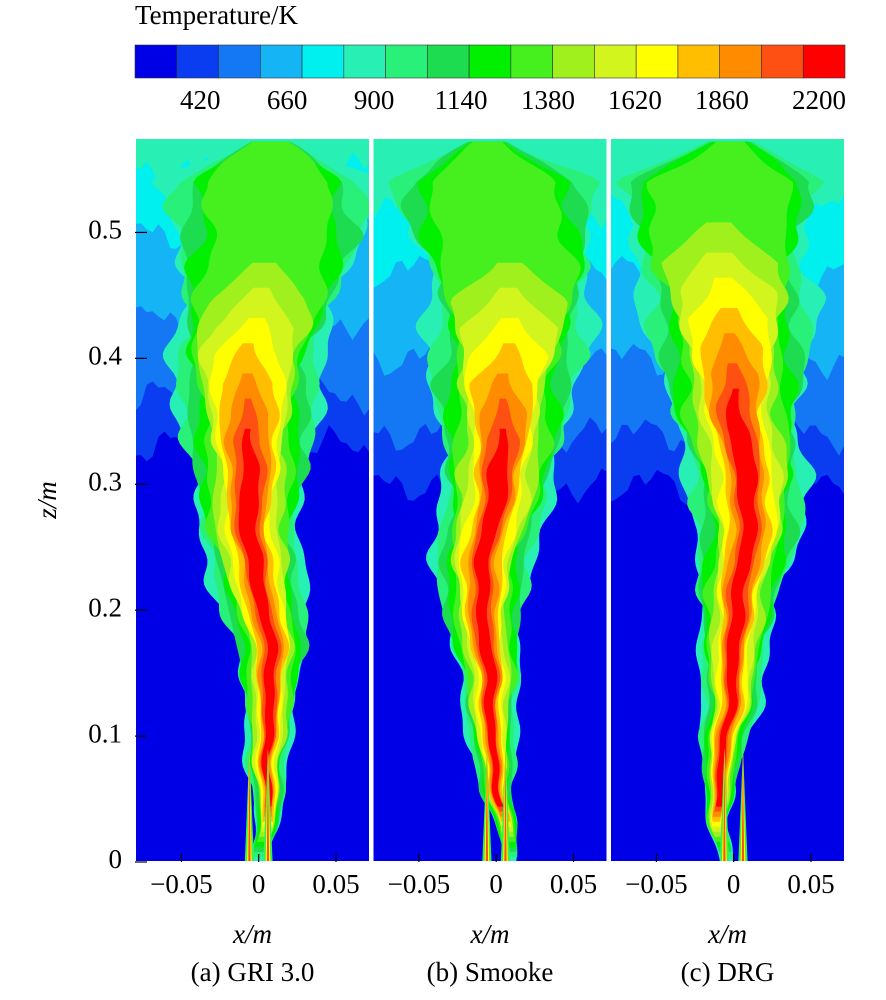 The image size is (886, 1000). What do you see at coordinates (116, 859) in the screenshot?
I see `y-tick-label: 0` at bounding box center [116, 859].